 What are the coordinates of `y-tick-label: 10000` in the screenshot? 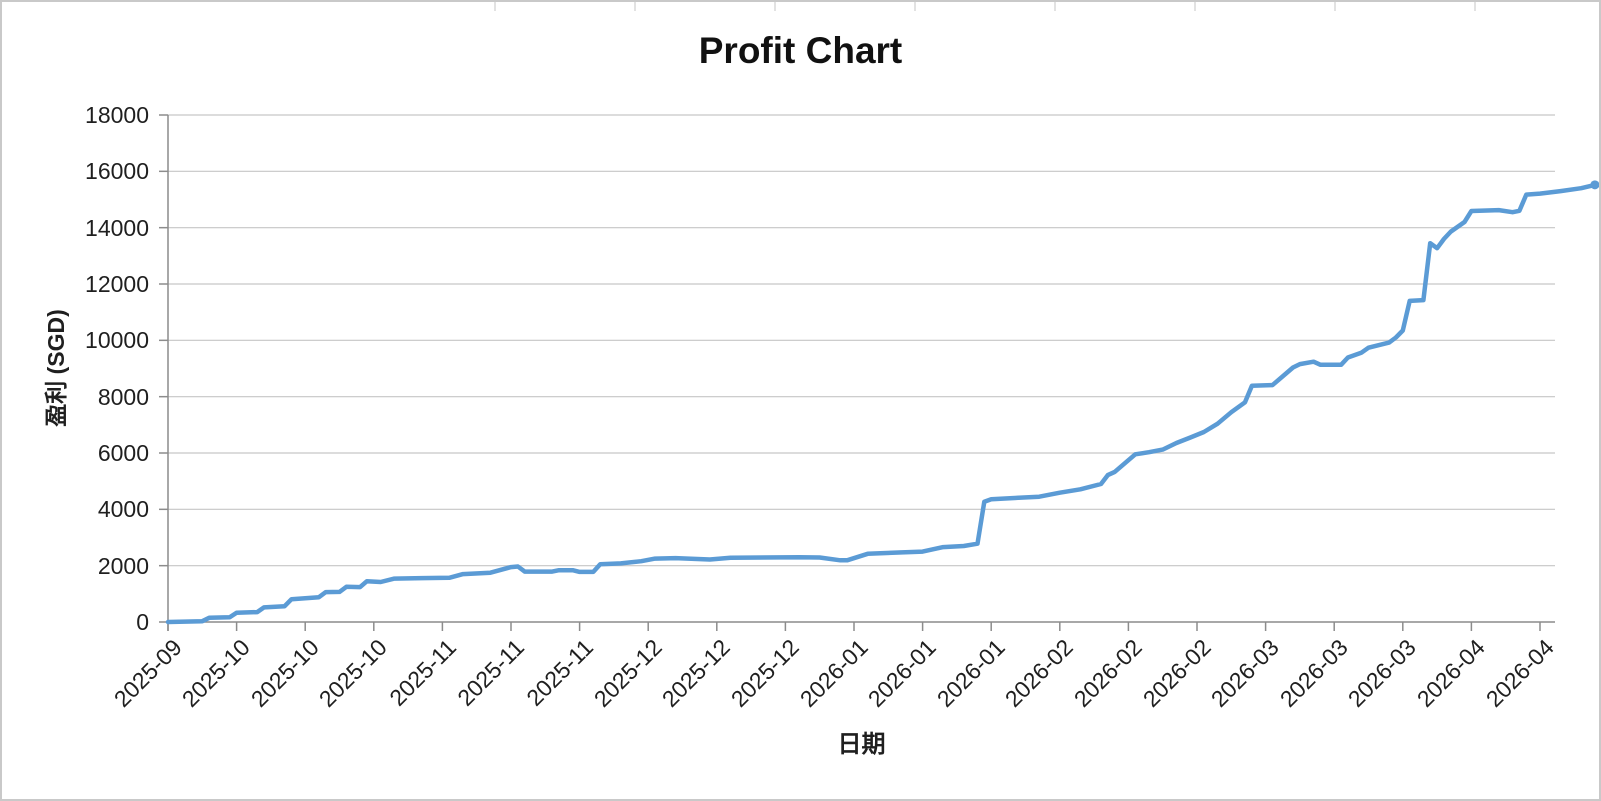 It's located at (117, 340).